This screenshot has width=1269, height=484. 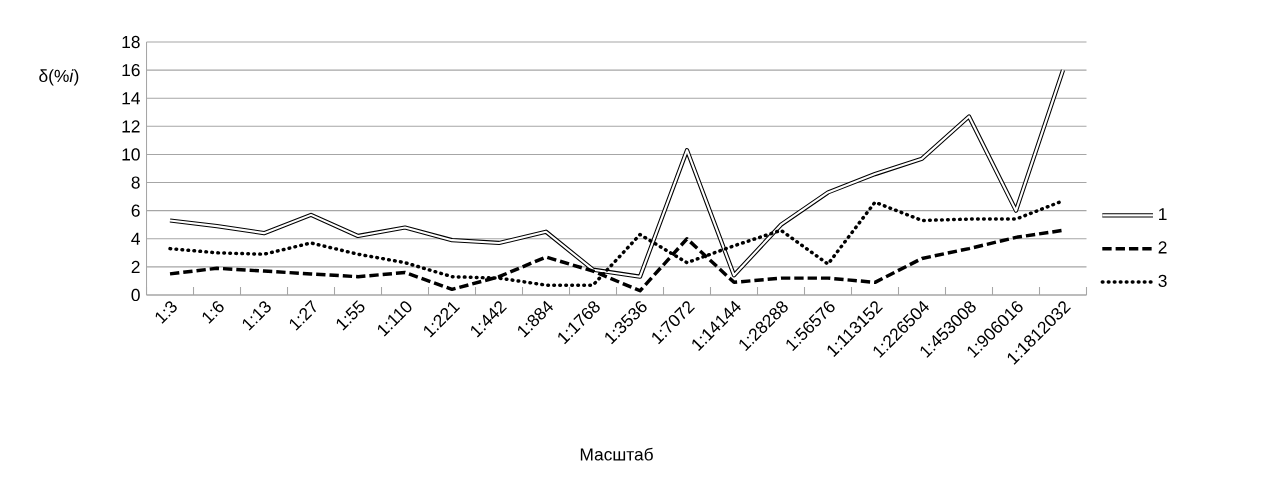 I want to click on legend-label: 1, so click(x=1163, y=214).